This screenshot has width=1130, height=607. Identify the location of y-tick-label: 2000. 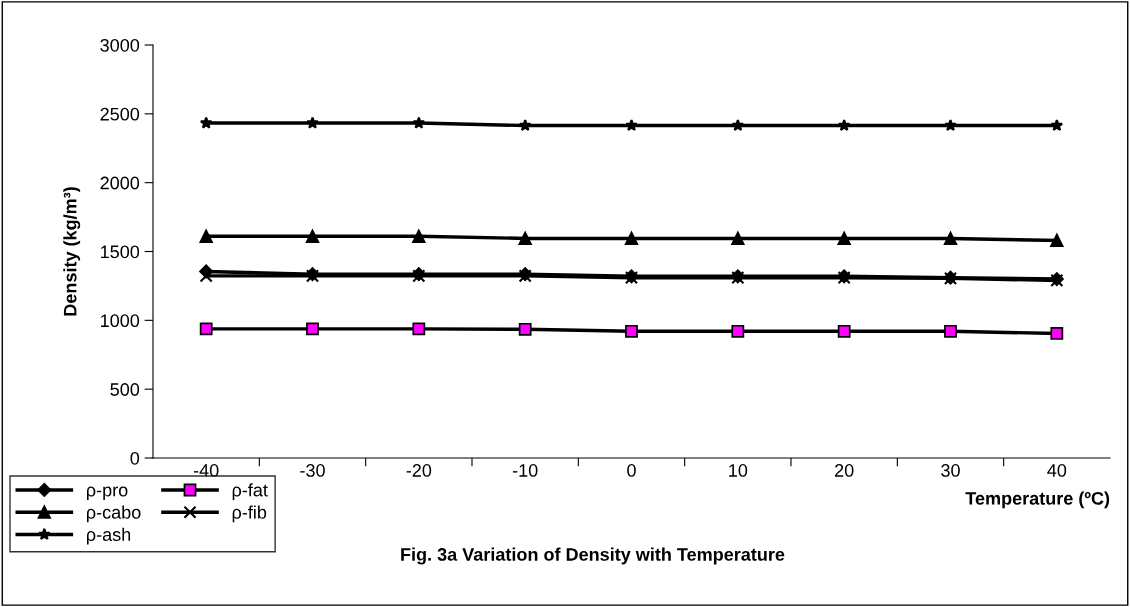
(120, 183).